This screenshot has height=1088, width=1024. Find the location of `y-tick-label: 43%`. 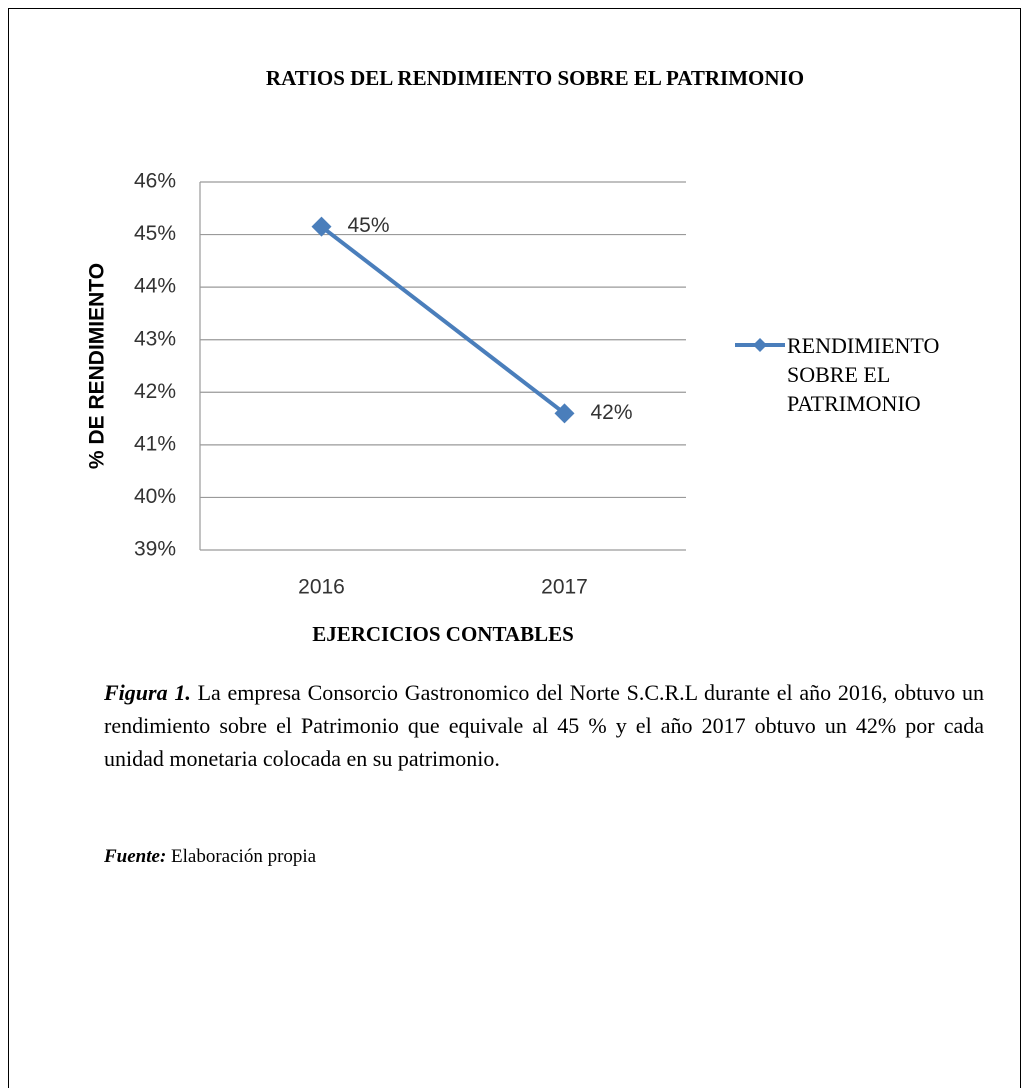

y-tick-label: 43% is located at coordinates (155, 338).